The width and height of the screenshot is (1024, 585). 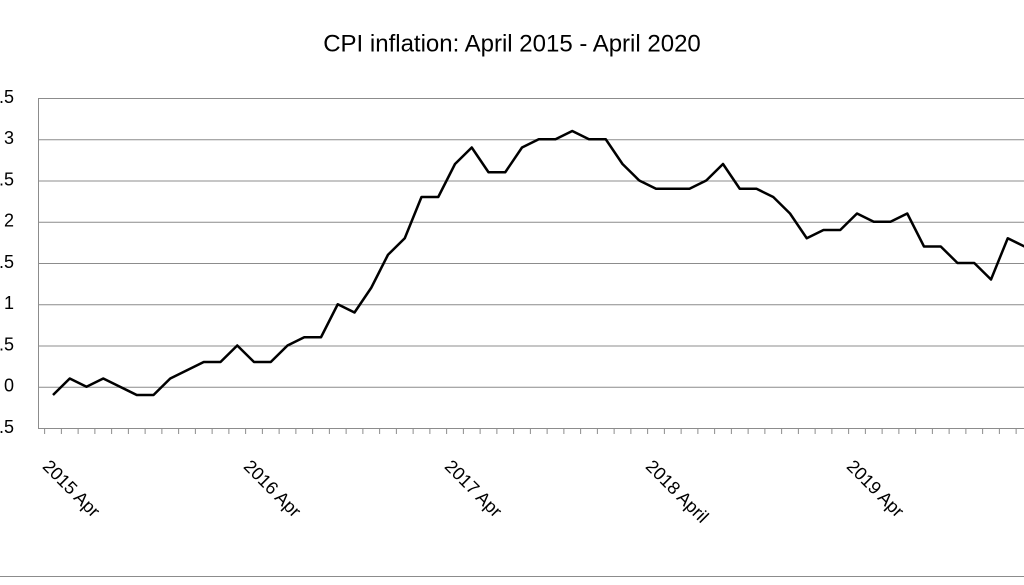 What do you see at coordinates (7, 97) in the screenshot?
I see `y-tick-label: 3.5` at bounding box center [7, 97].